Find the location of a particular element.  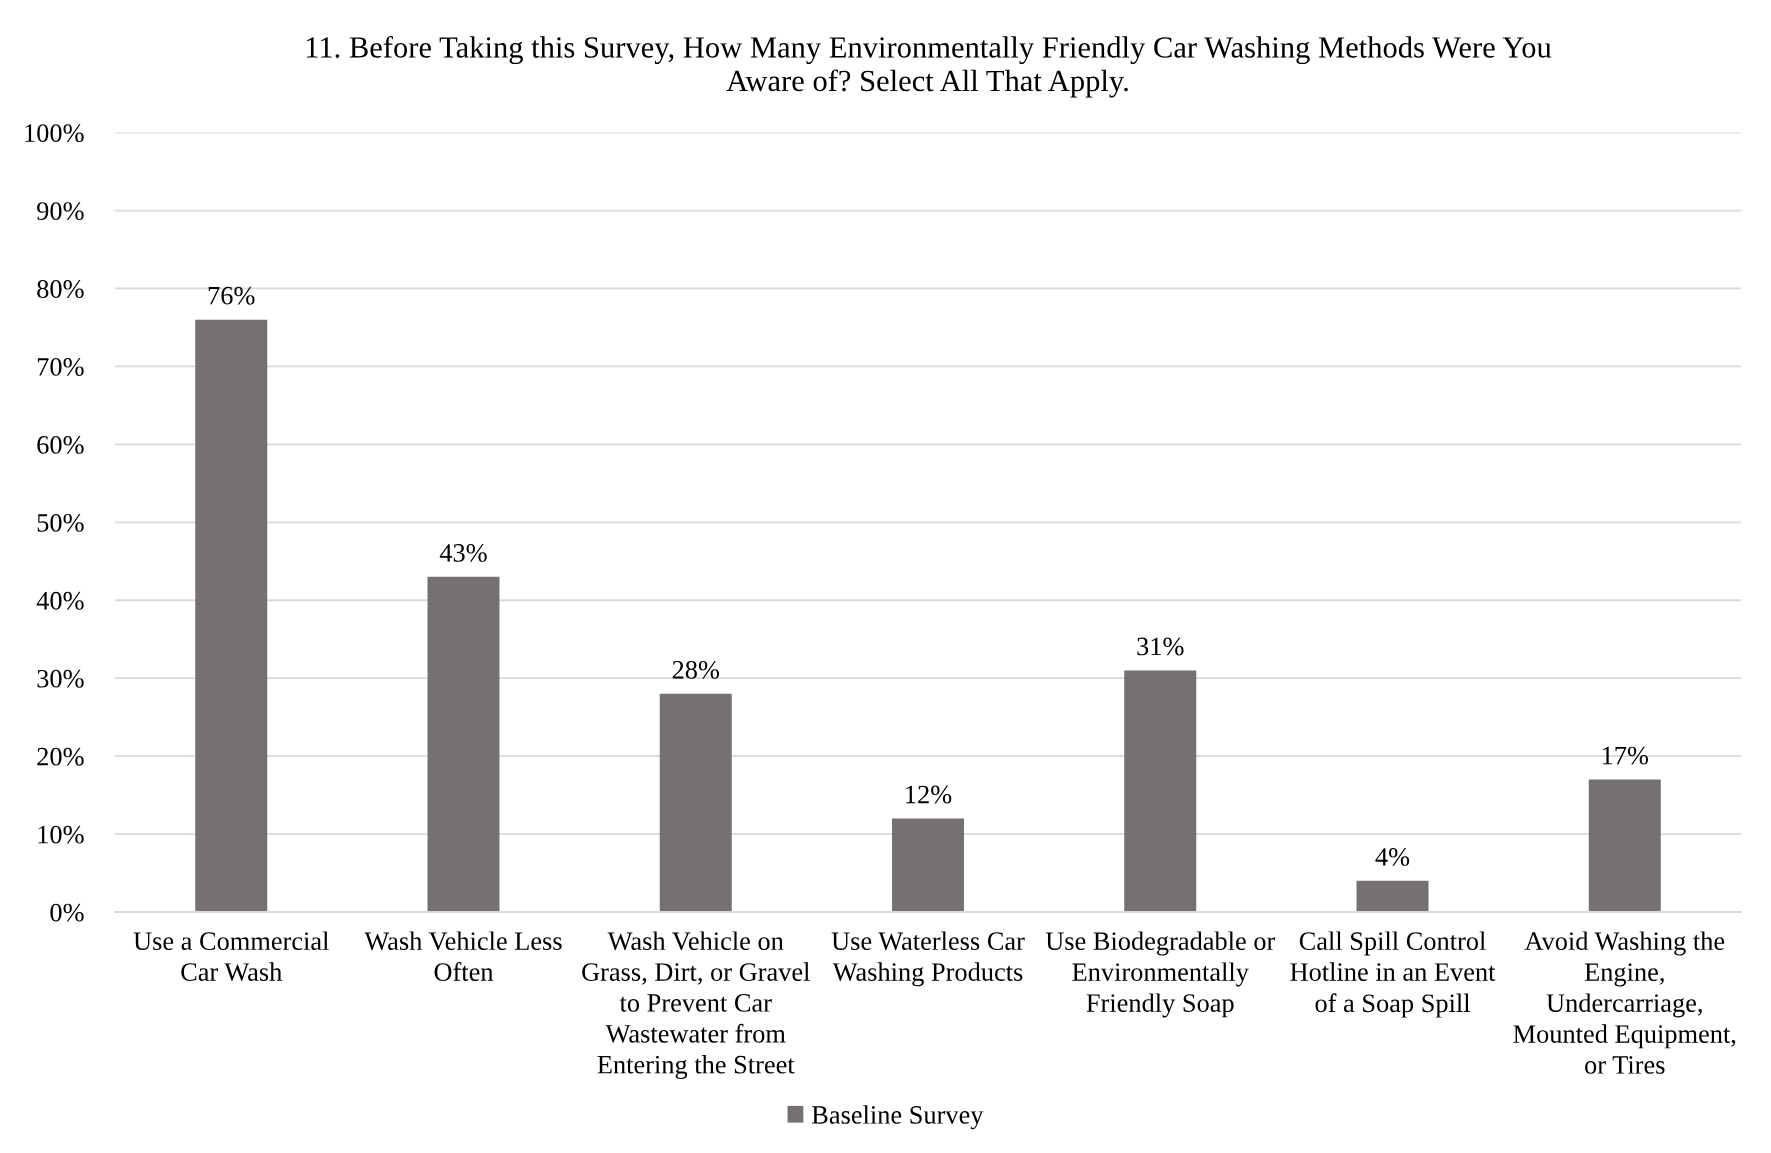

y-tick-label: 70% is located at coordinates (60, 367).